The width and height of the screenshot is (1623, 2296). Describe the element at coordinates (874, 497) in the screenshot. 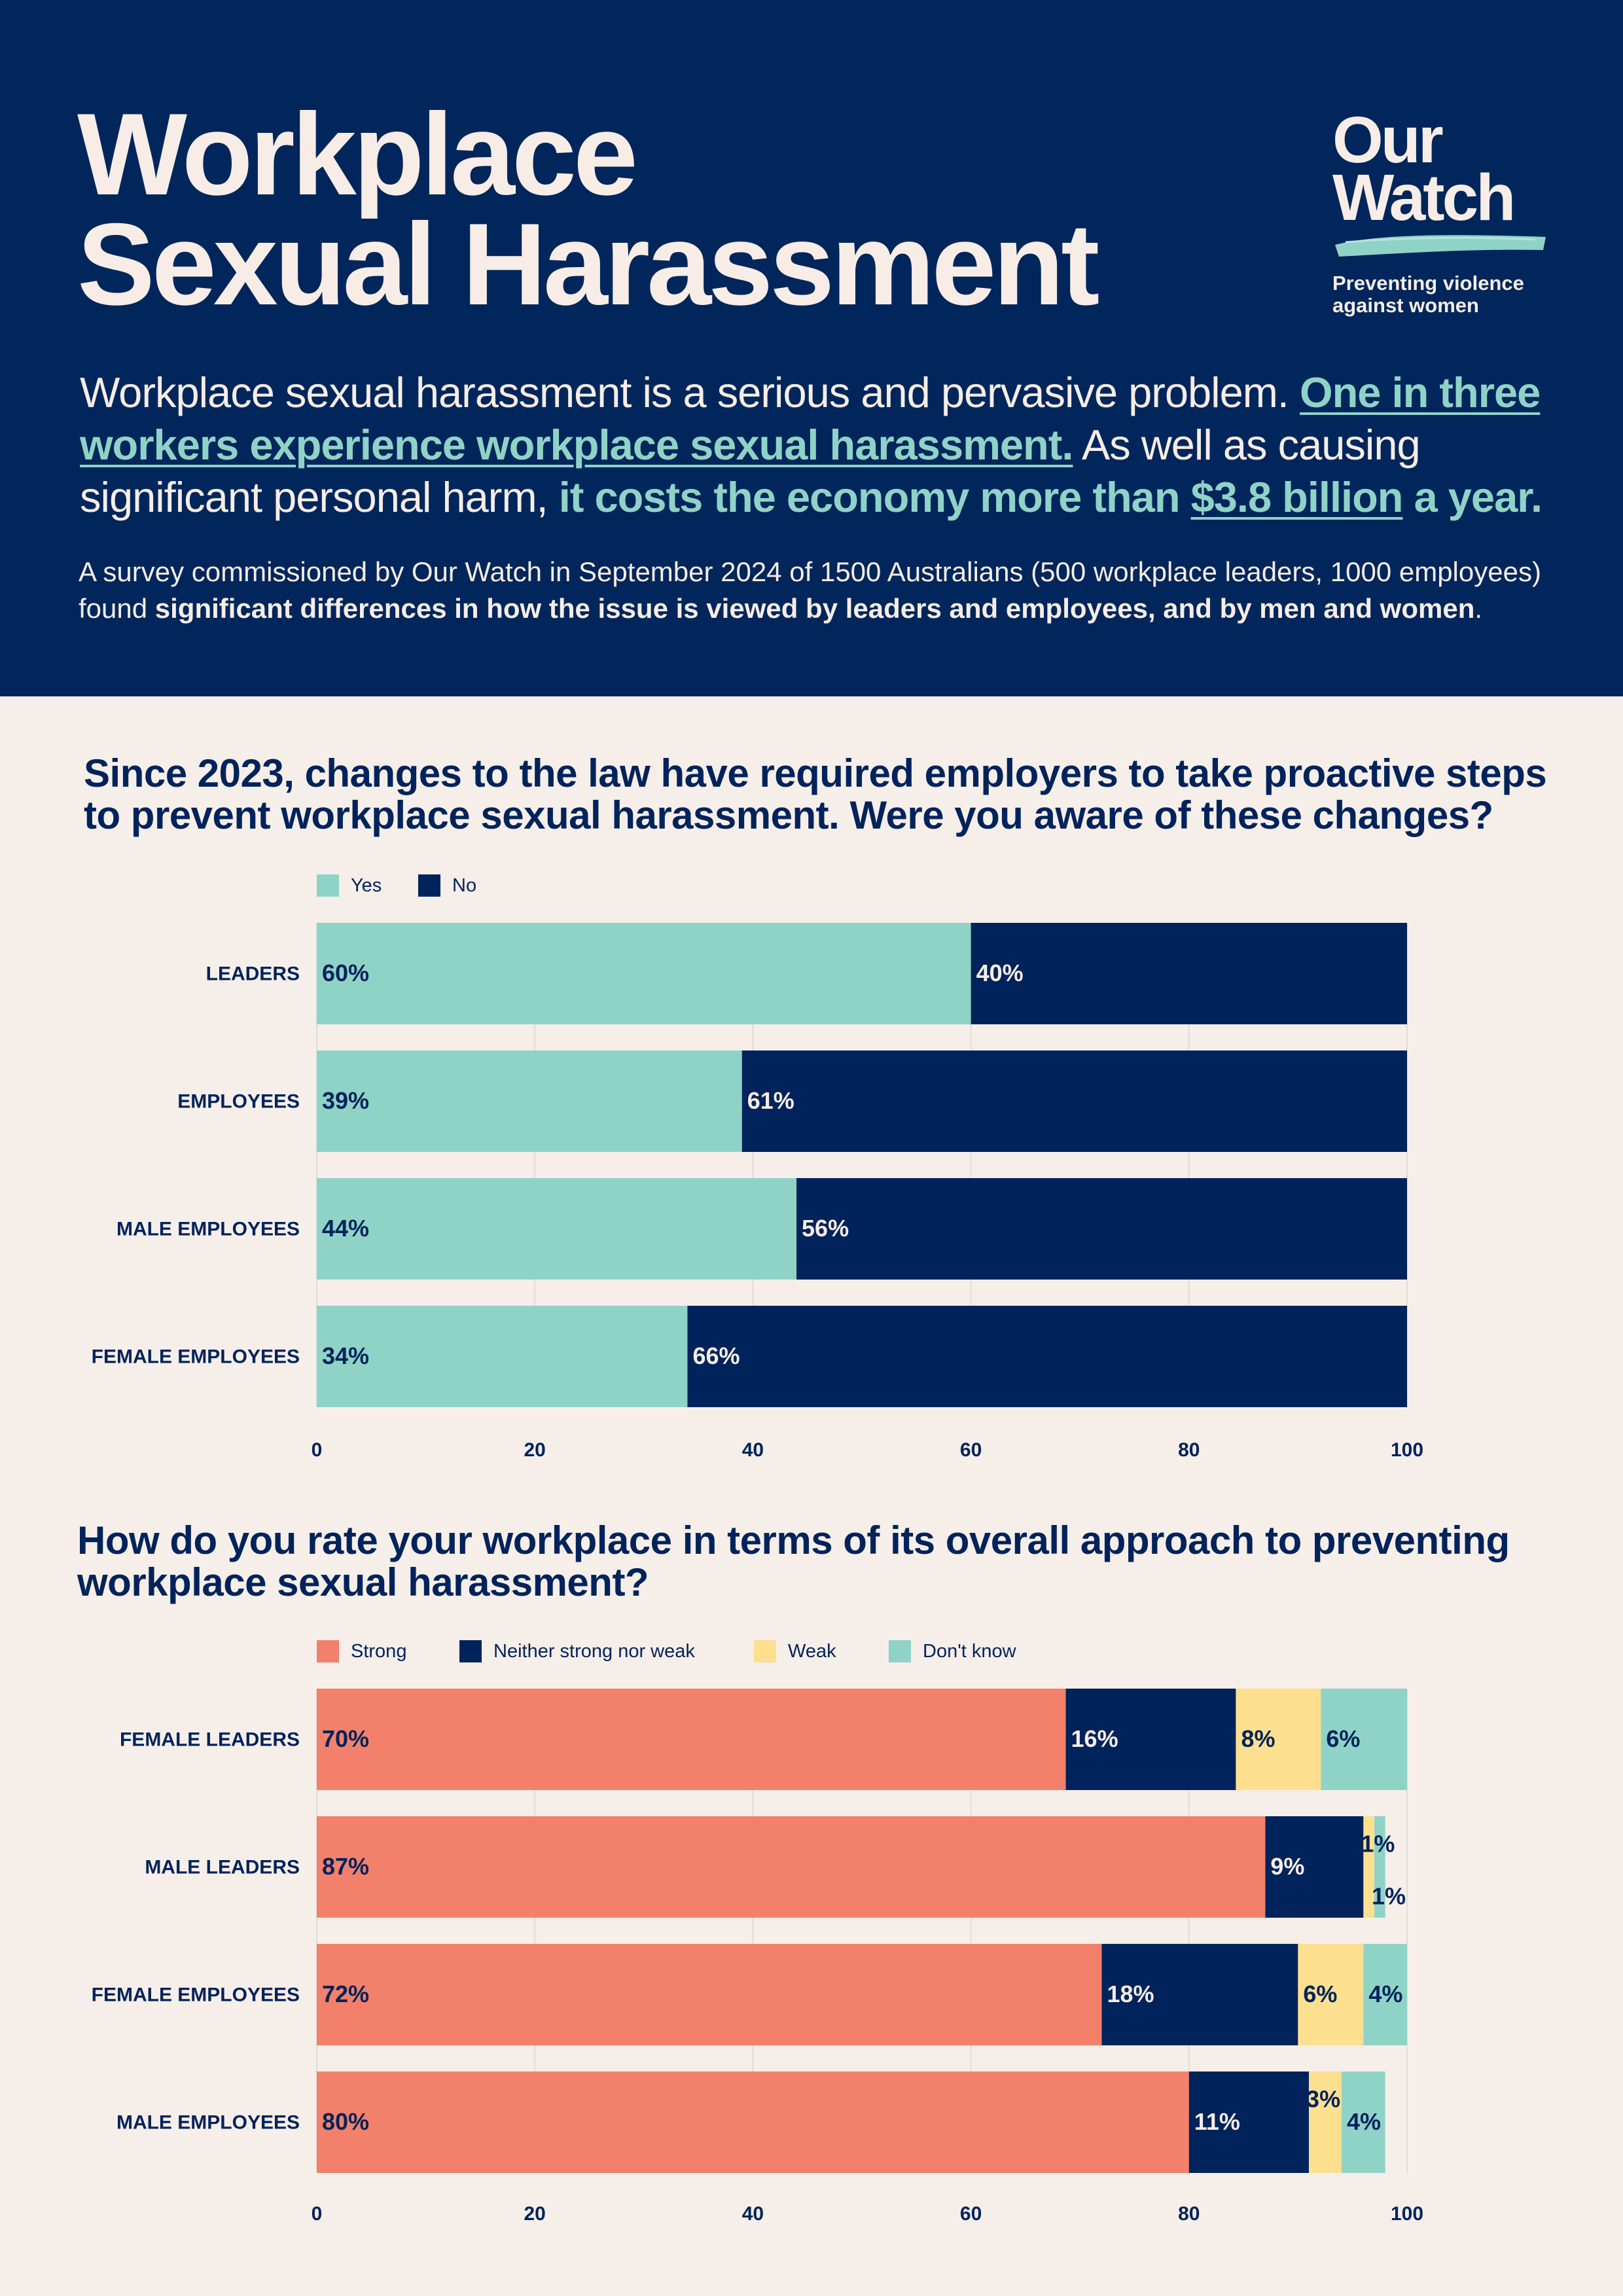

I see `intro-highlight-2: it costs the economy more than` at that location.